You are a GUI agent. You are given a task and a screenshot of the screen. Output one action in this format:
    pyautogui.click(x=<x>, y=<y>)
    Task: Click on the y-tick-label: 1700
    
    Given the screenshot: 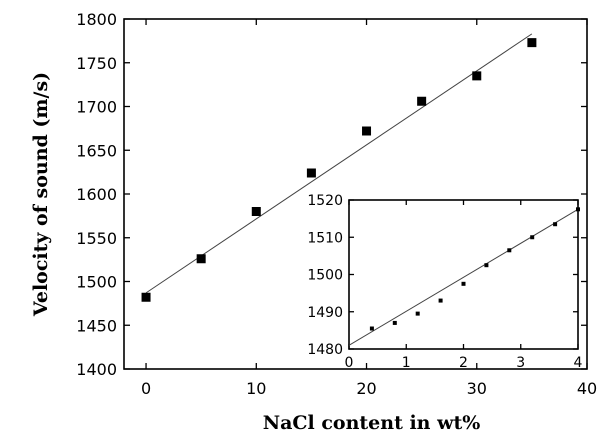 What is the action you would take?
    pyautogui.click(x=96, y=107)
    